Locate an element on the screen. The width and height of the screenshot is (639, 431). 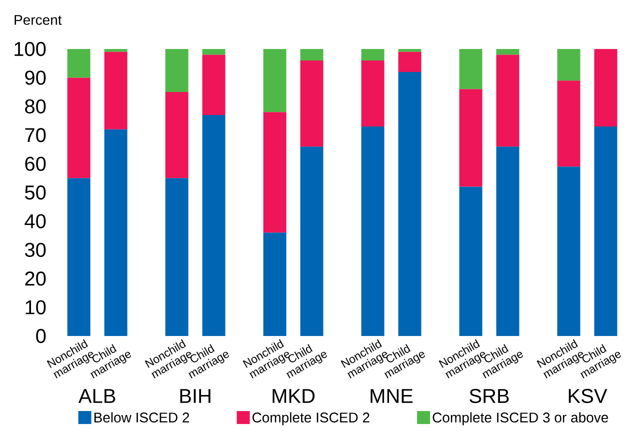
y-tick-label: 10 is located at coordinates (36, 307).